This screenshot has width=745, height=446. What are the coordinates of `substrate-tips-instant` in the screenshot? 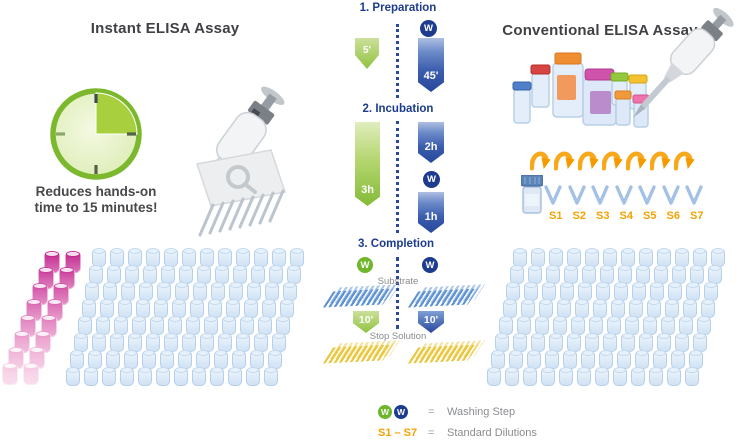 It's located at (361, 296).